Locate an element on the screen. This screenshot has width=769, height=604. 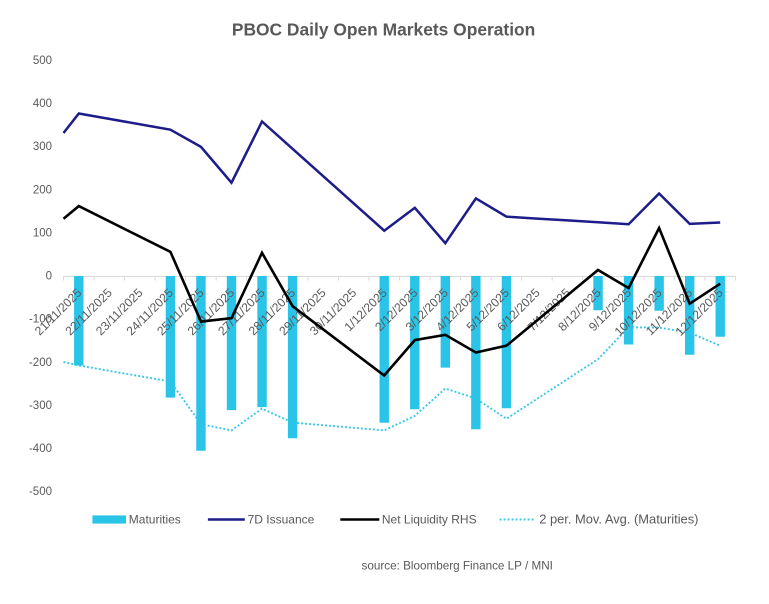
svg-text: -400 is located at coordinates (40, 449).